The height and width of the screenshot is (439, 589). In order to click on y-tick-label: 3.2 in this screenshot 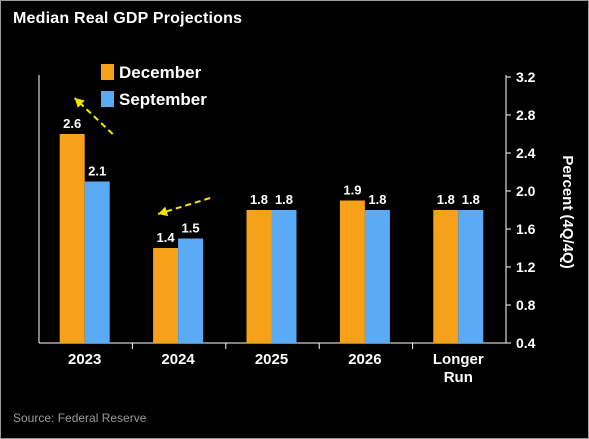, I will do `click(526, 77)`.